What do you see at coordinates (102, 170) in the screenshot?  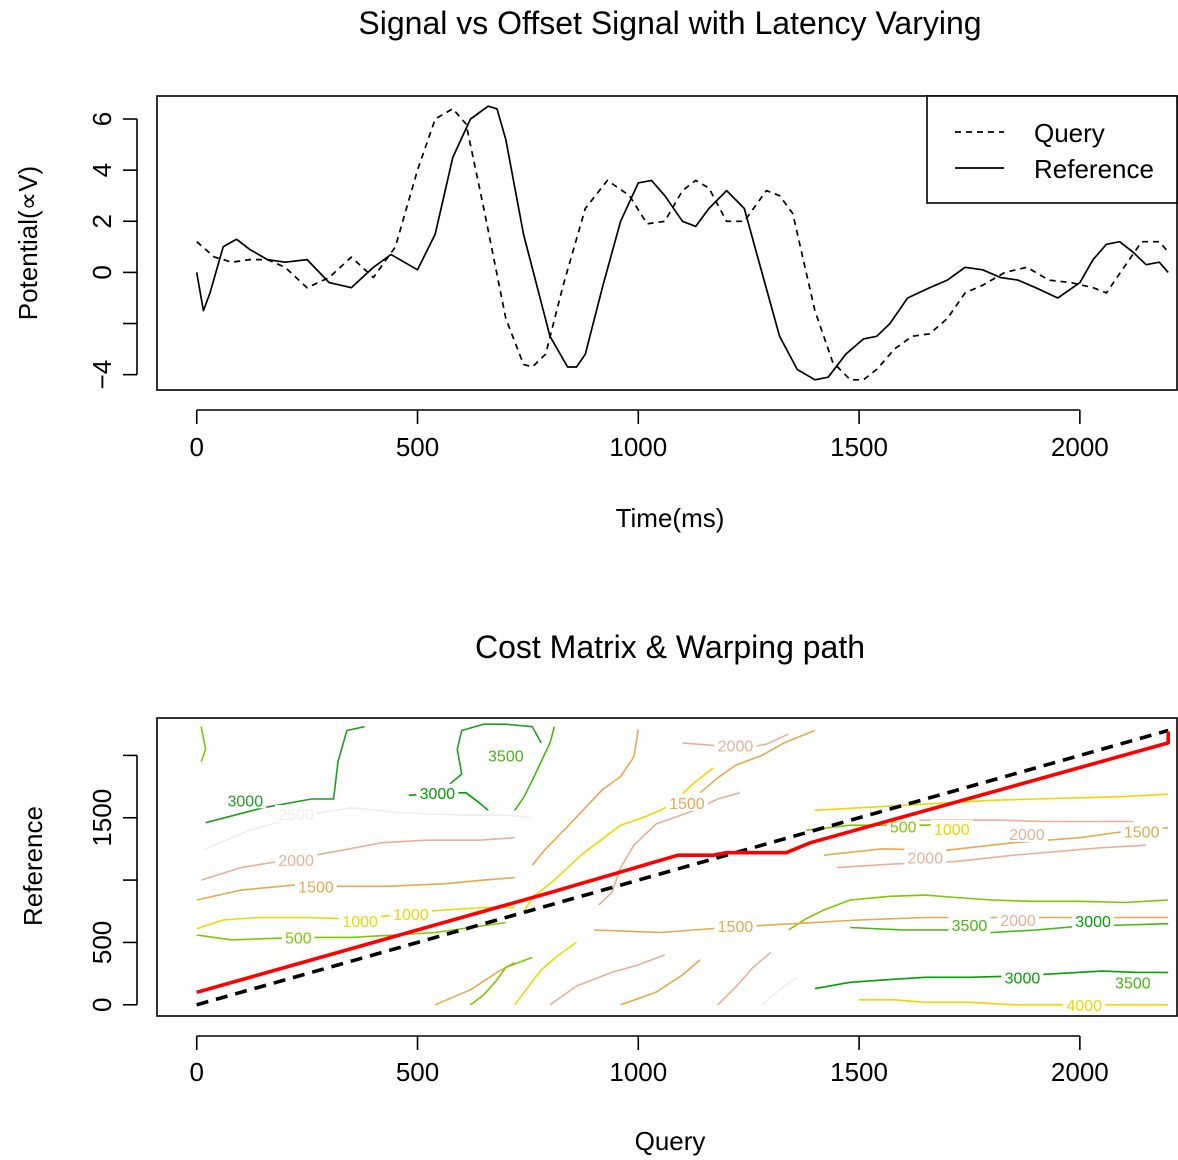 I see `y-tick-label: 4` at bounding box center [102, 170].